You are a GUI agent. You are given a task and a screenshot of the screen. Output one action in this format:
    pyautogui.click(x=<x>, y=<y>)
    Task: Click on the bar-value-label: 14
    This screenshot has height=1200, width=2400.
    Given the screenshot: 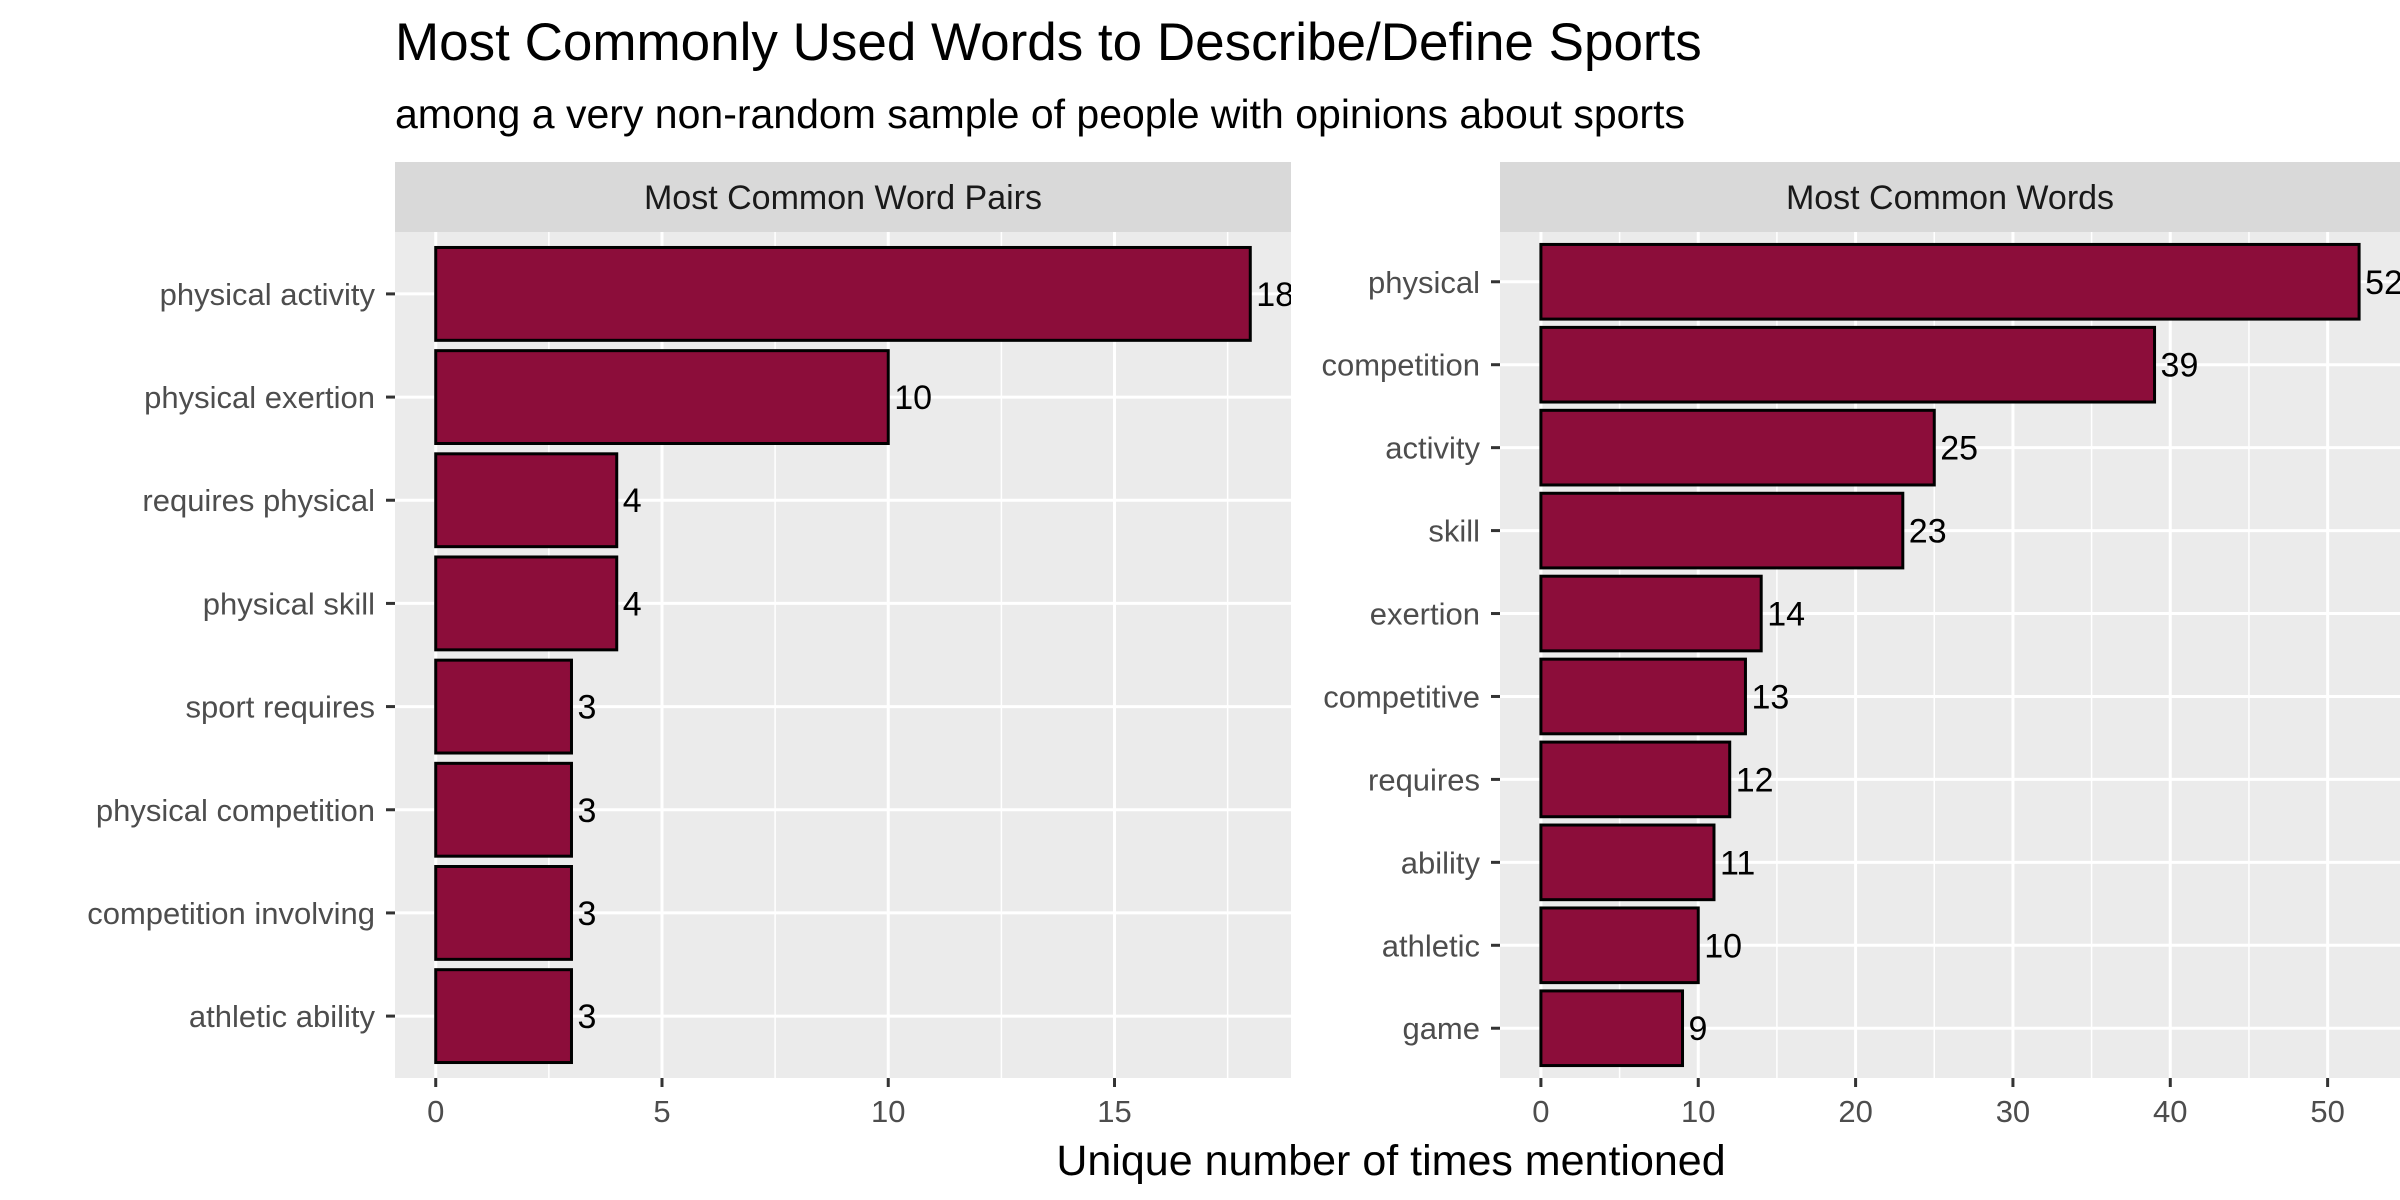 What is the action you would take?
    pyautogui.click(x=1786, y=615)
    